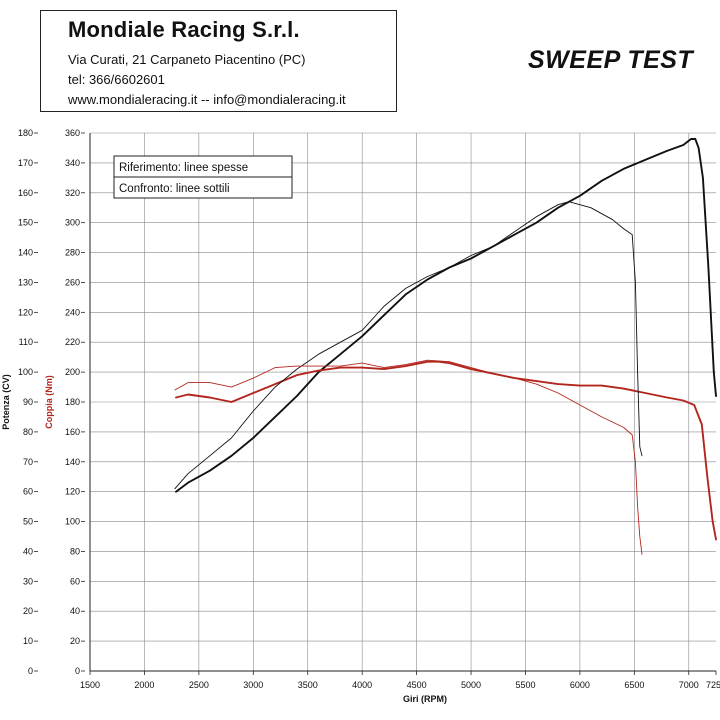  Describe the element at coordinates (525, 685) in the screenshot. I see `x-tick-label: 5500` at that location.